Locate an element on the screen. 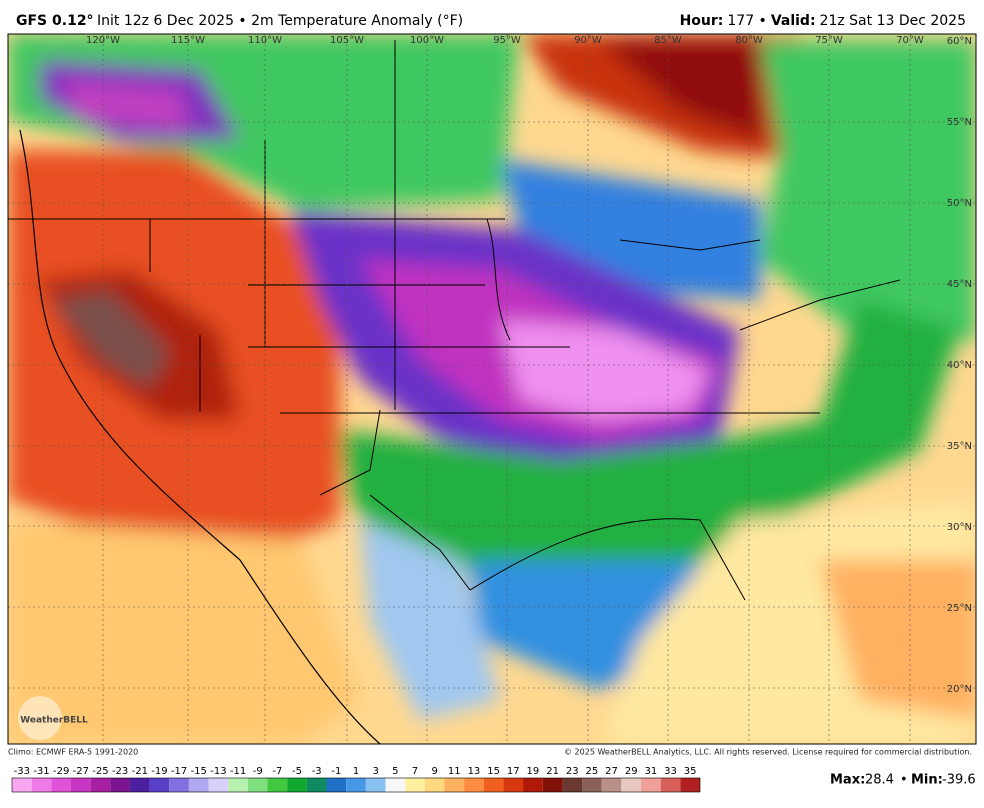 The image size is (984, 808). colorbar-label: 1 is located at coordinates (356, 771).